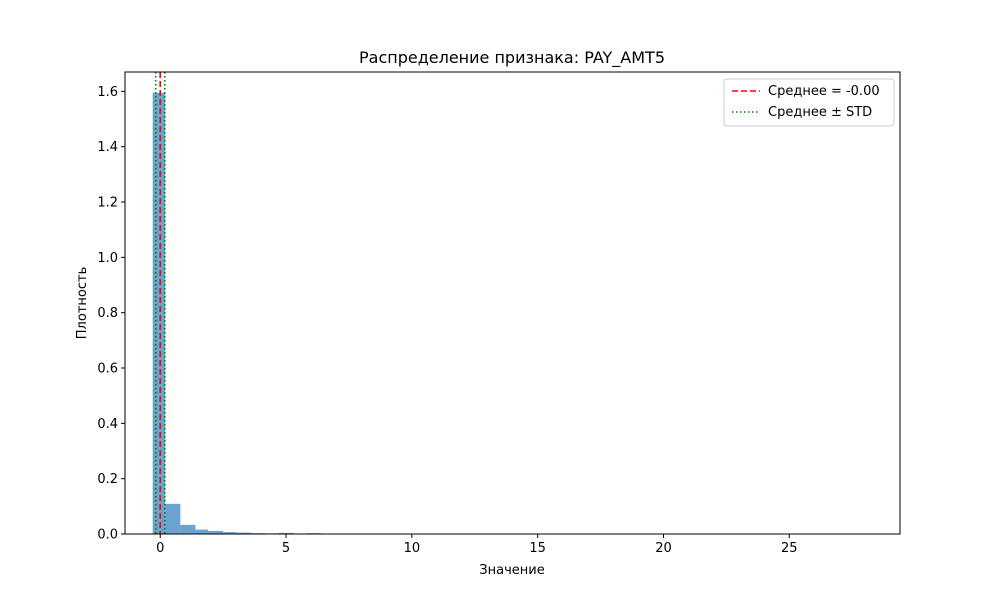  Describe the element at coordinates (820, 112) in the screenshot. I see `legend-std-label: Среднее ± STD` at that location.